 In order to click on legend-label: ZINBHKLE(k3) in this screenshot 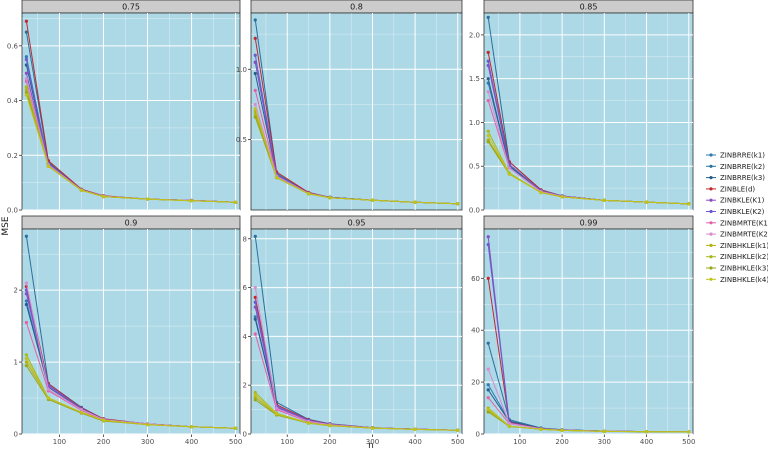, I will do `click(744, 269)`.